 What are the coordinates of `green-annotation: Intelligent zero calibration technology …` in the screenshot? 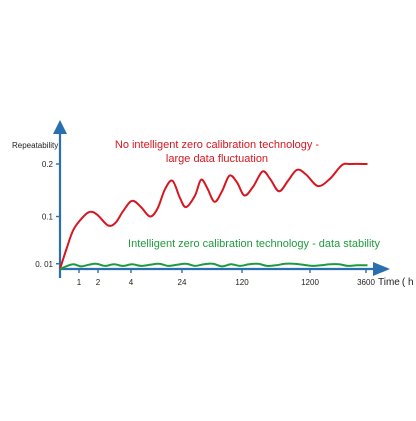 It's located at (254, 244).